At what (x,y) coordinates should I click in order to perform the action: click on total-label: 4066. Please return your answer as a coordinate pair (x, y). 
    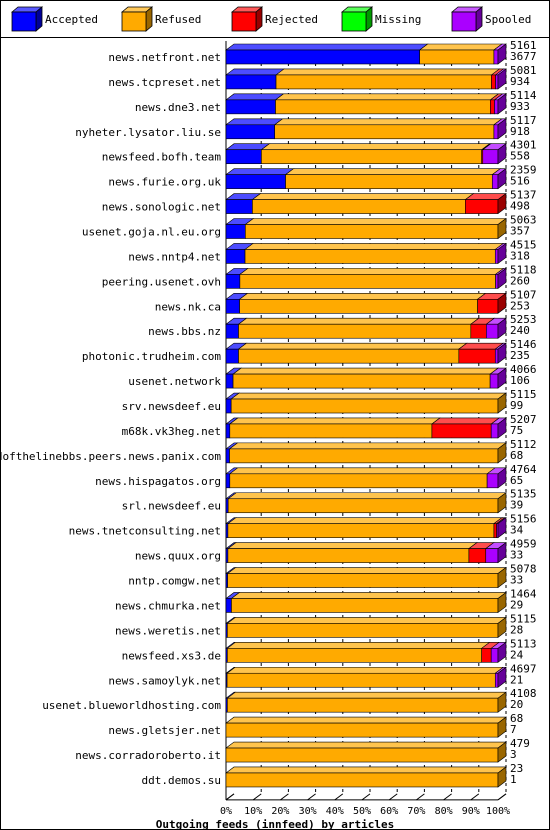
    Looking at the image, I should click on (523, 369).